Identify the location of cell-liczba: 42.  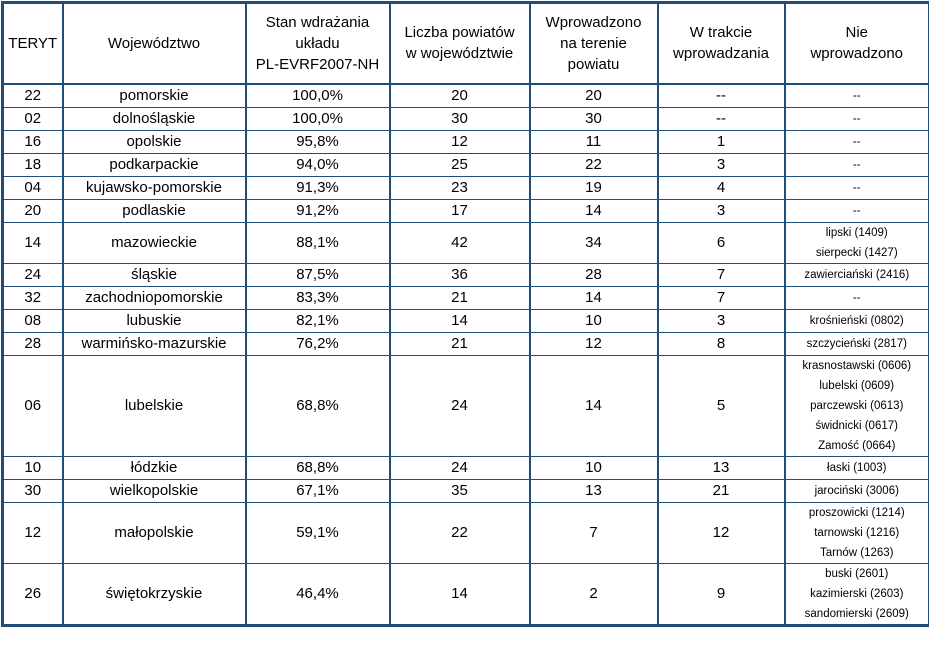
(460, 242).